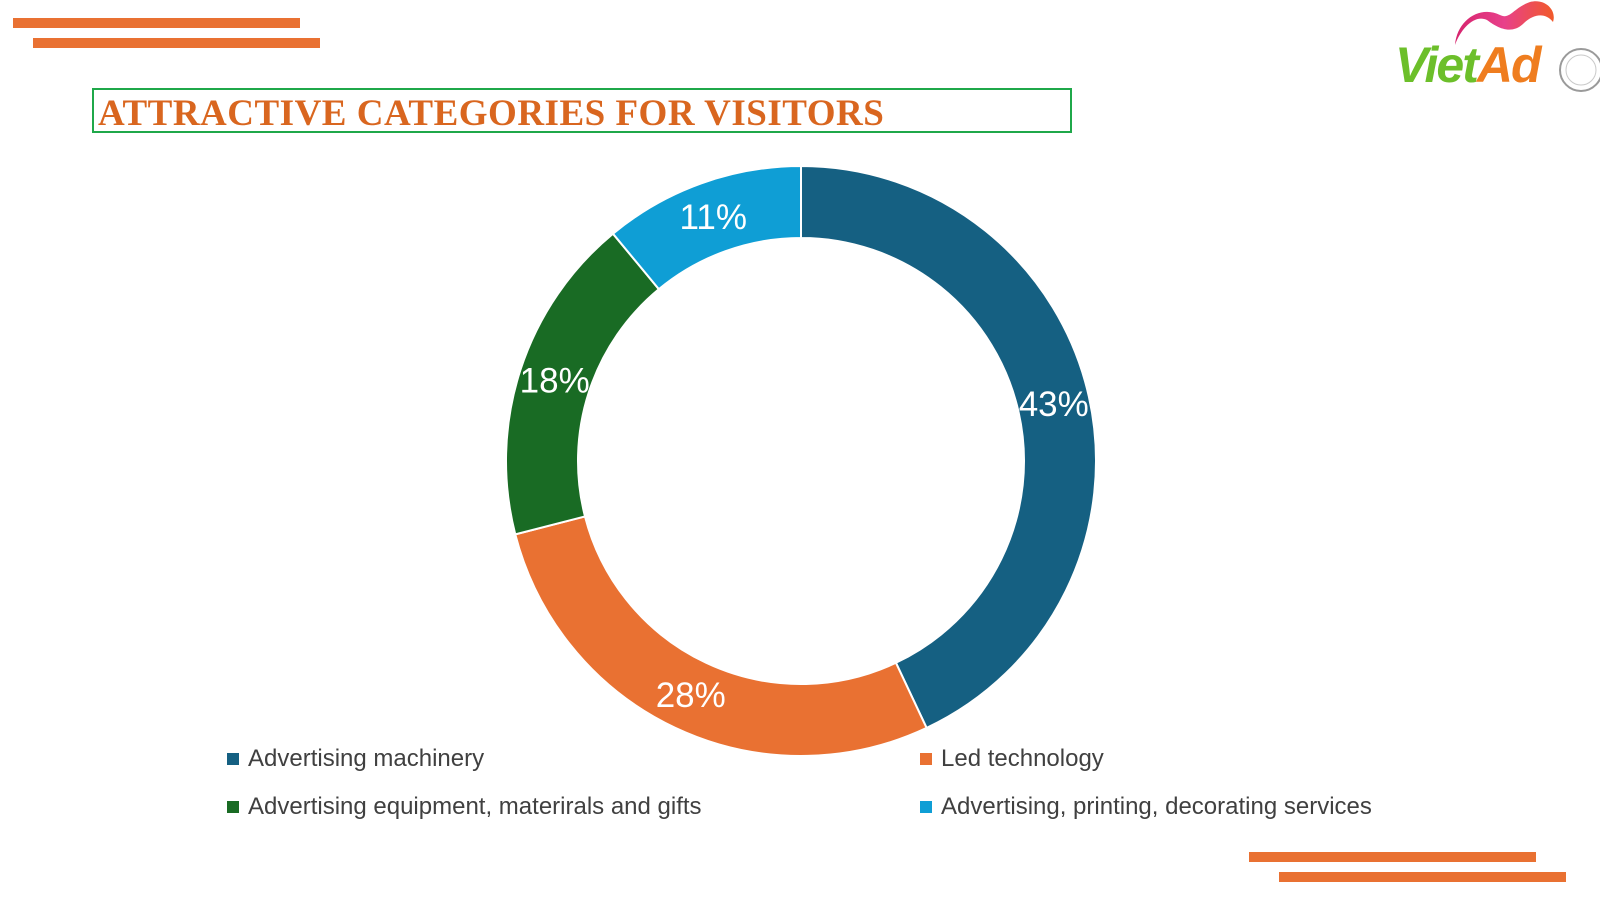 Image resolution: width=1600 pixels, height=900 pixels. I want to click on title-box: ATTRACTIVE CATEGORIES FOR VISITORS, so click(582, 111).